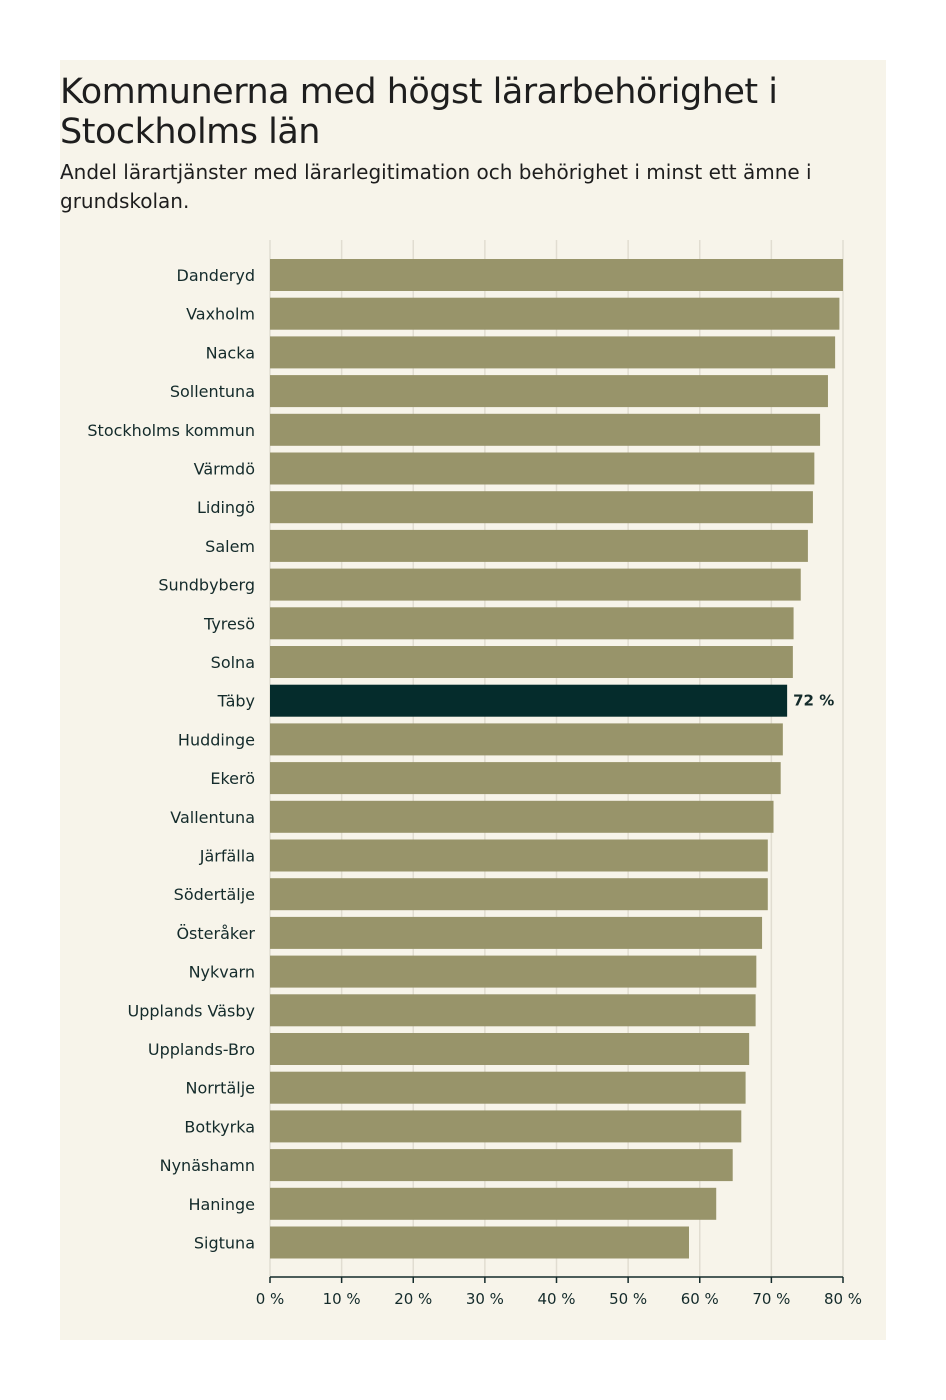 This screenshot has width=946, height=1400. What do you see at coordinates (522, 816) in the screenshot?
I see `bar-vallentuna` at bounding box center [522, 816].